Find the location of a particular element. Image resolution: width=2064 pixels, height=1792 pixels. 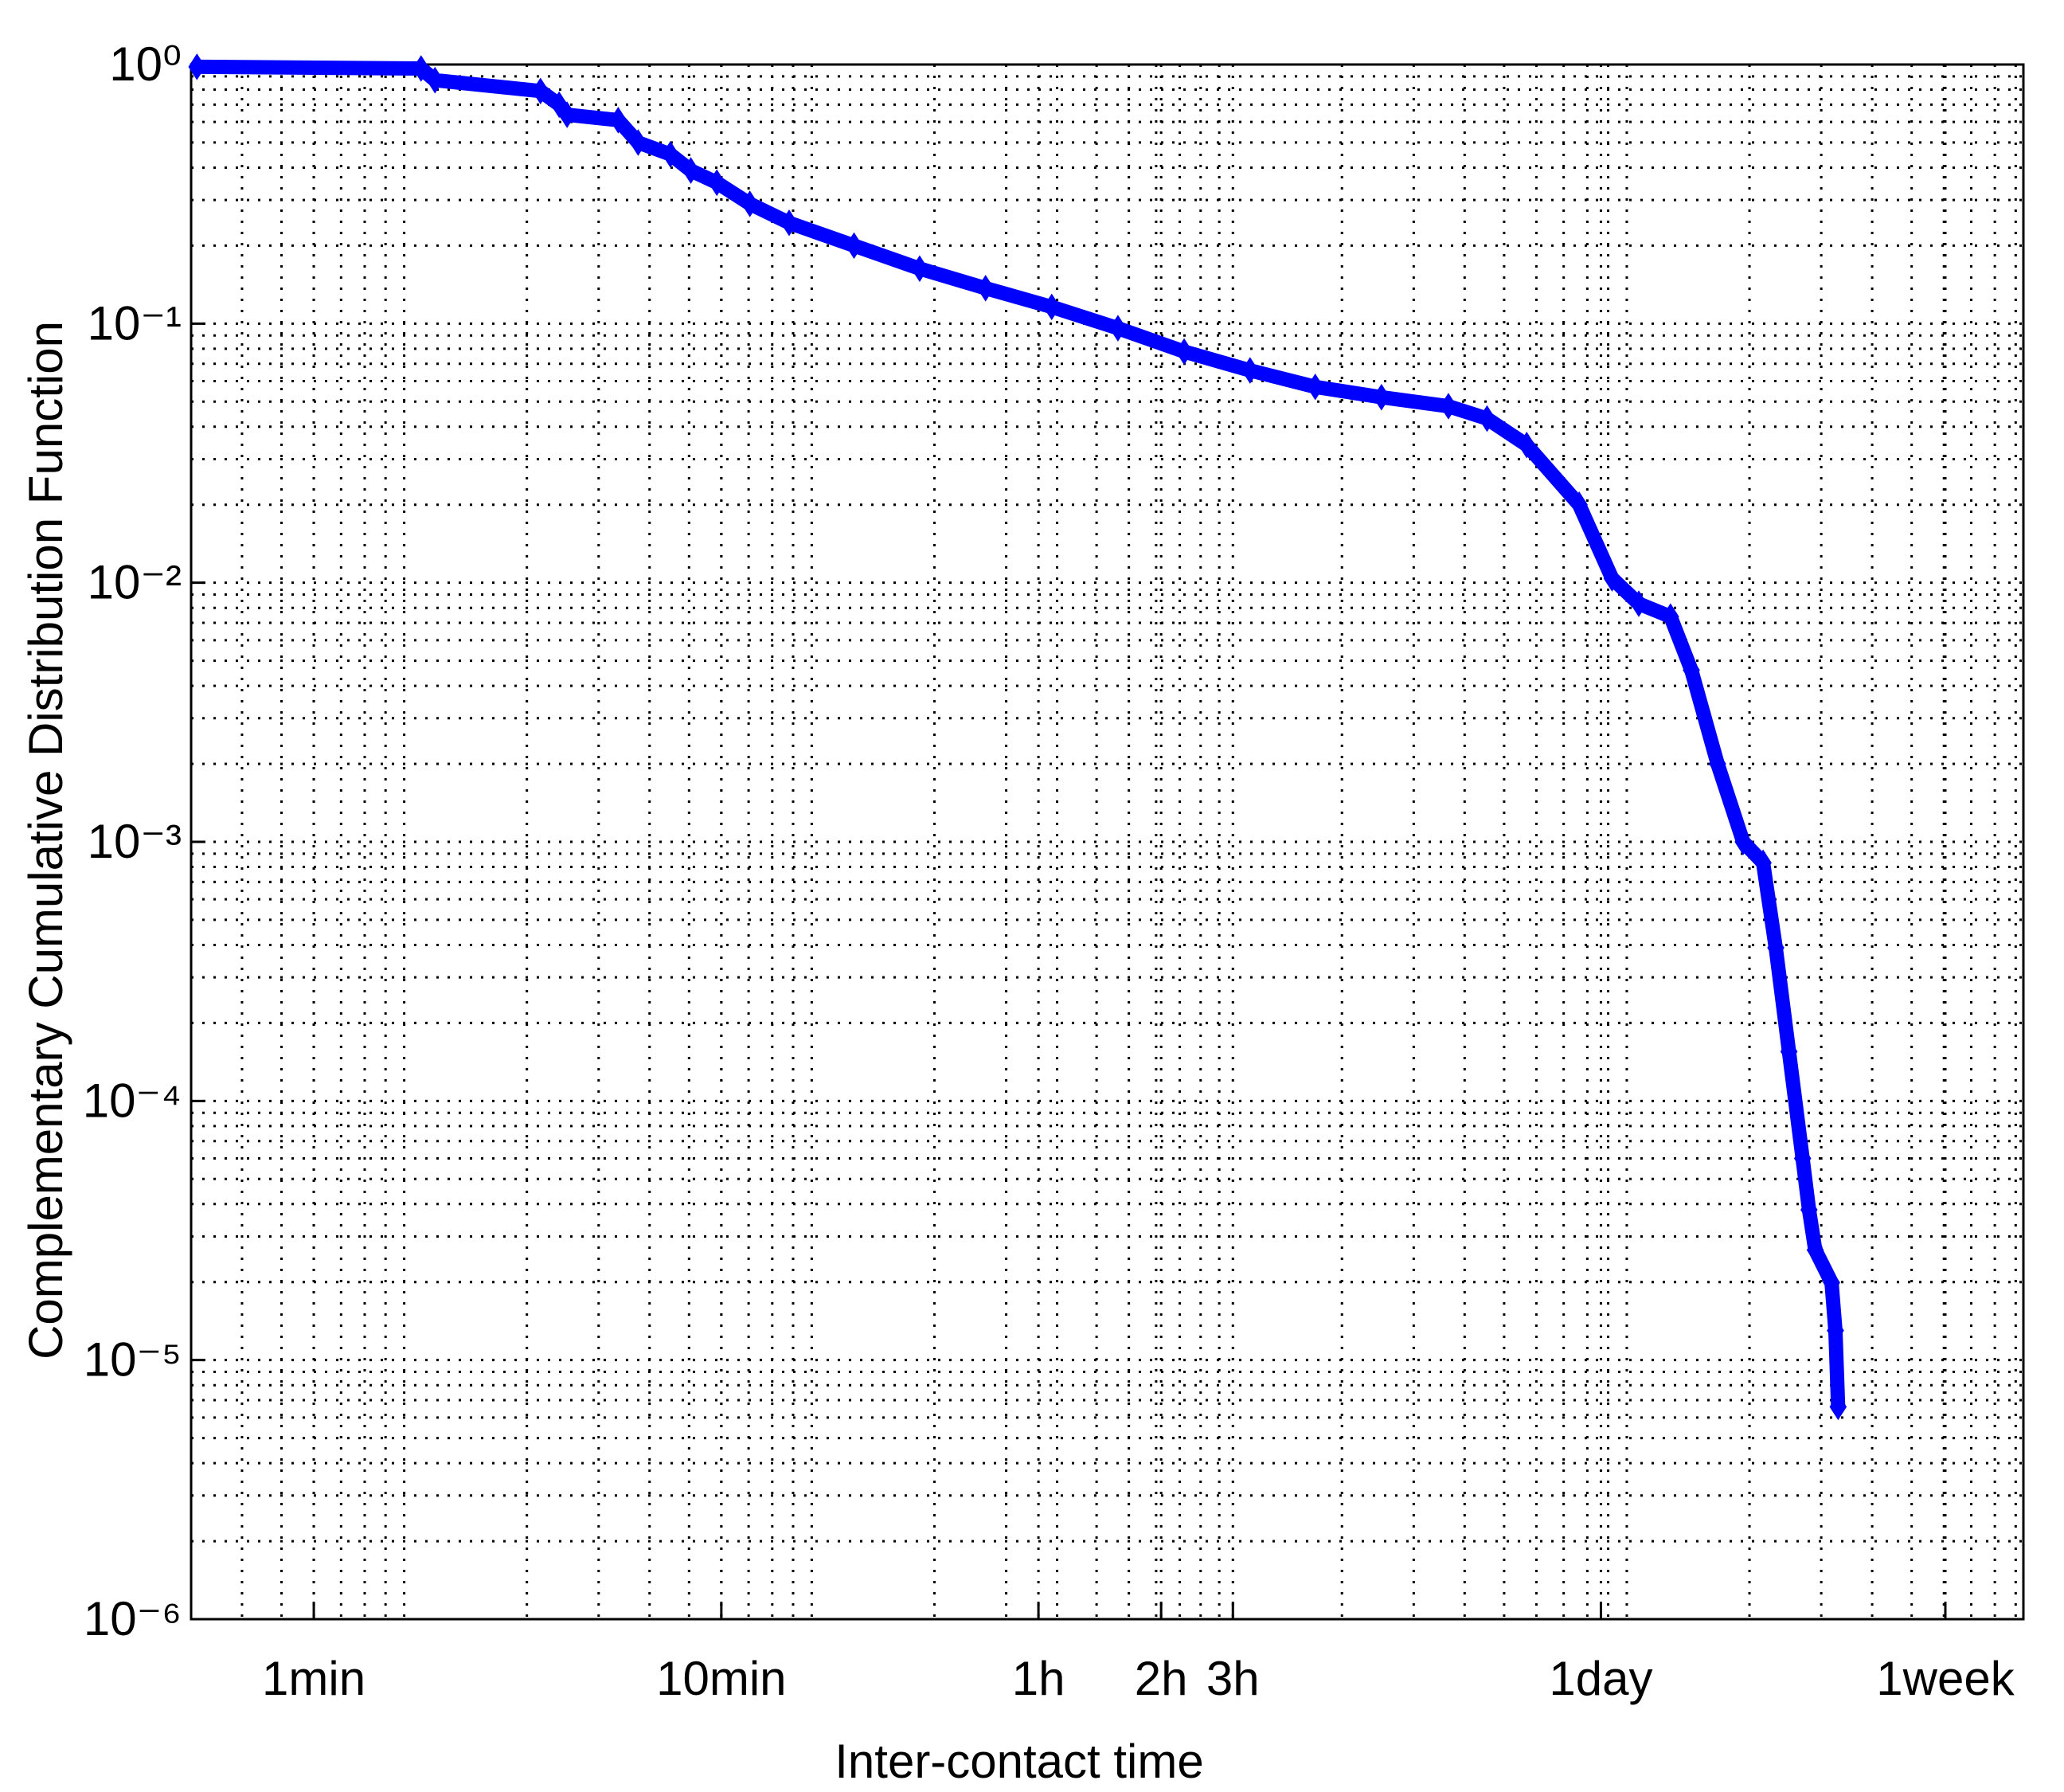

x-tick-label: 2h is located at coordinates (1161, 1678).